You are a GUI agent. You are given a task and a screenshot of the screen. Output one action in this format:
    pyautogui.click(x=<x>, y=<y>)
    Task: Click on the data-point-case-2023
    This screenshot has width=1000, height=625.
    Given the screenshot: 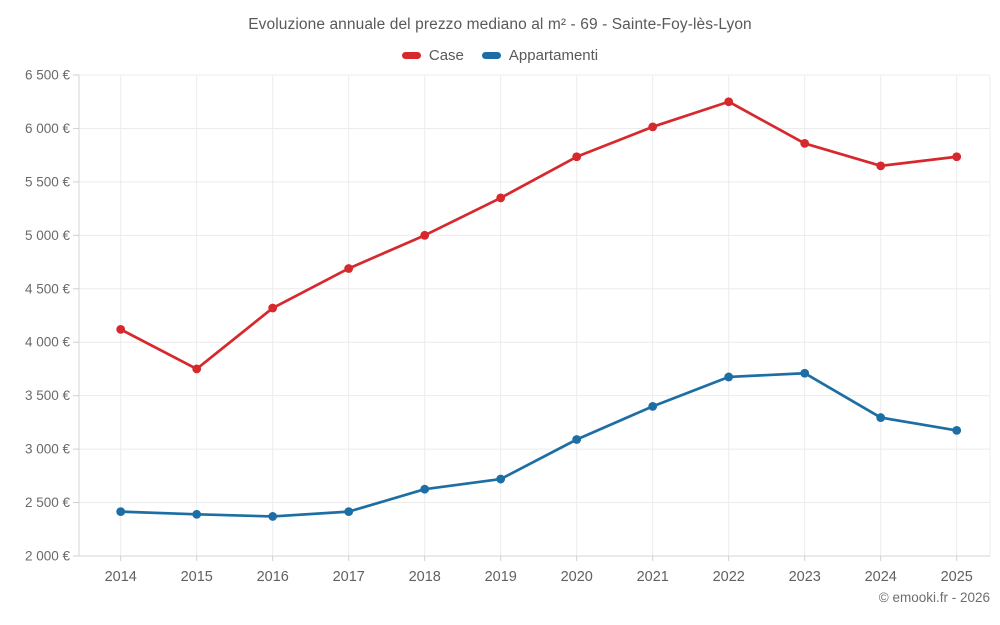 What is the action you would take?
    pyautogui.click(x=805, y=143)
    